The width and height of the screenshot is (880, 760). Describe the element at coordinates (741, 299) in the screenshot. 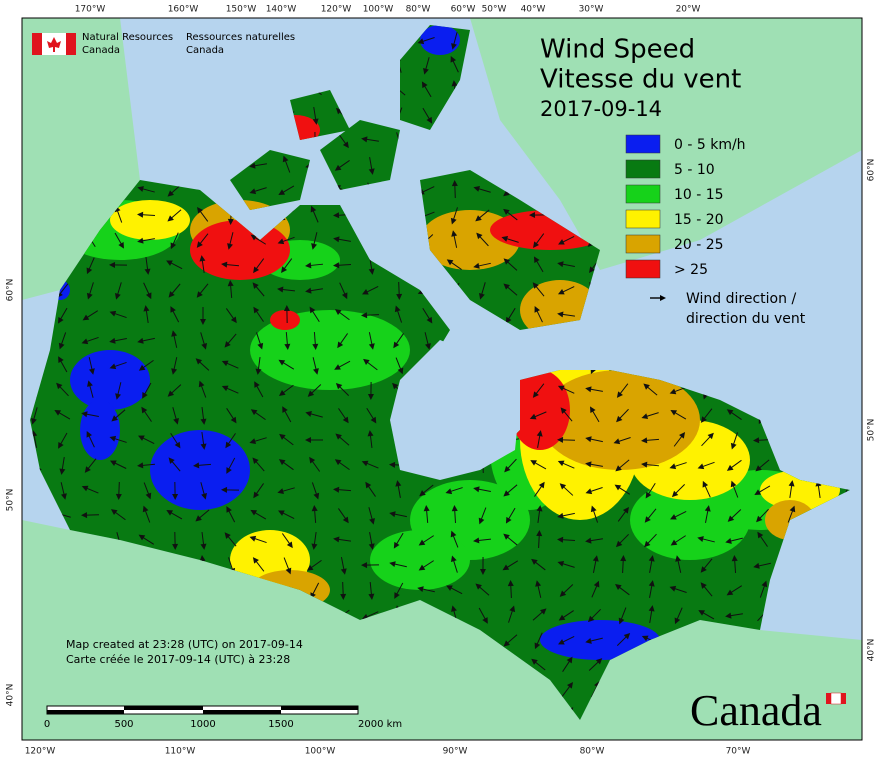

I see `legend-label: Wind direction /` at that location.